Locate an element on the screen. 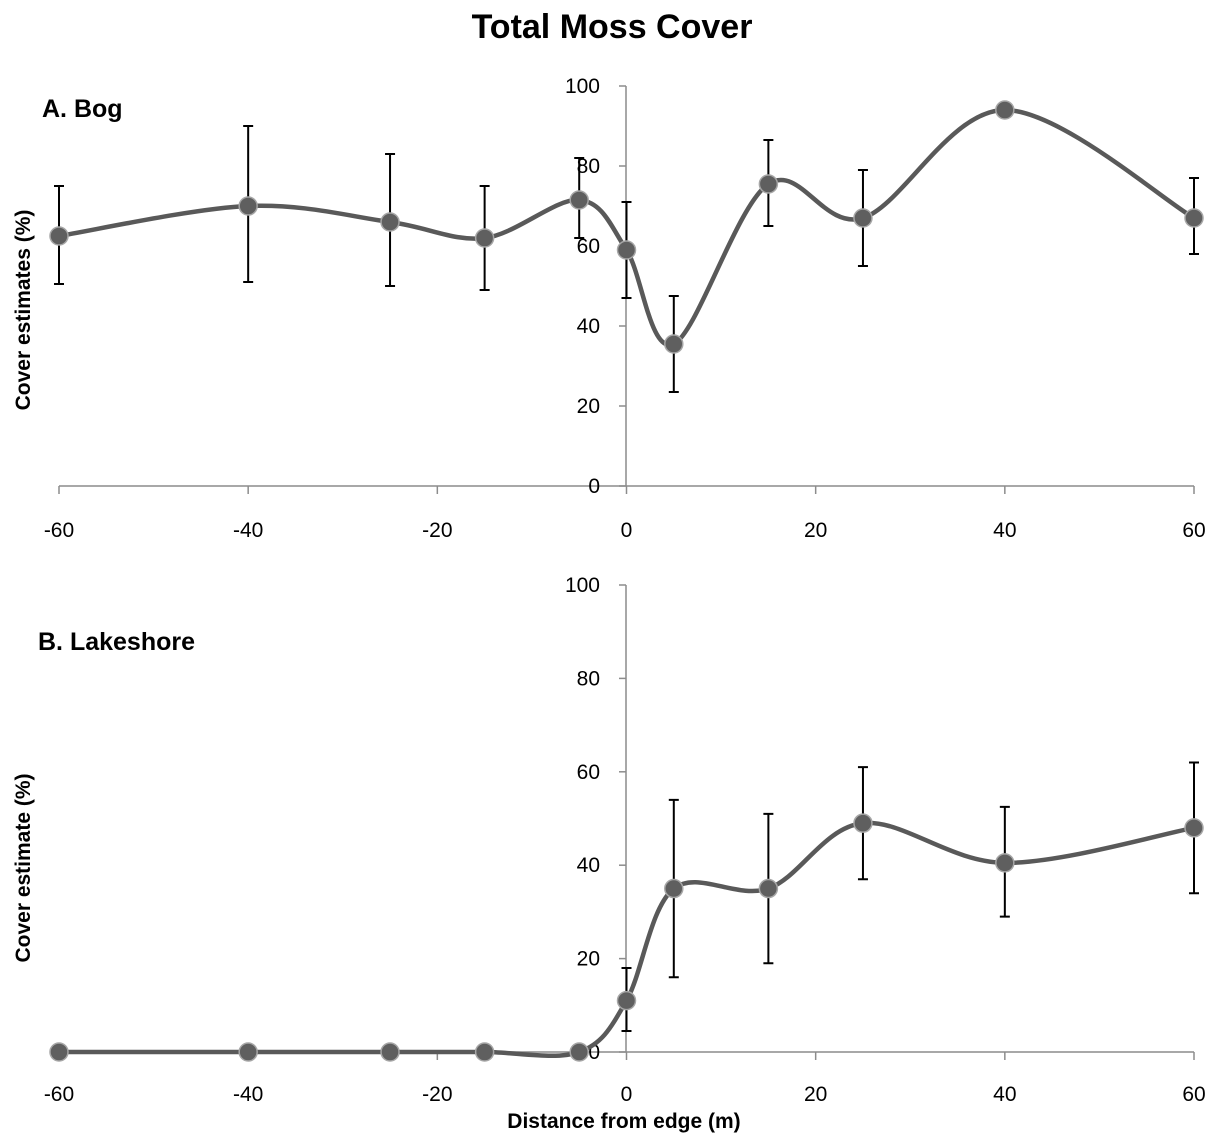 The width and height of the screenshot is (1215, 1137). panel-b-x-axis-label: Distance from edge (m) is located at coordinates (623, 1121).